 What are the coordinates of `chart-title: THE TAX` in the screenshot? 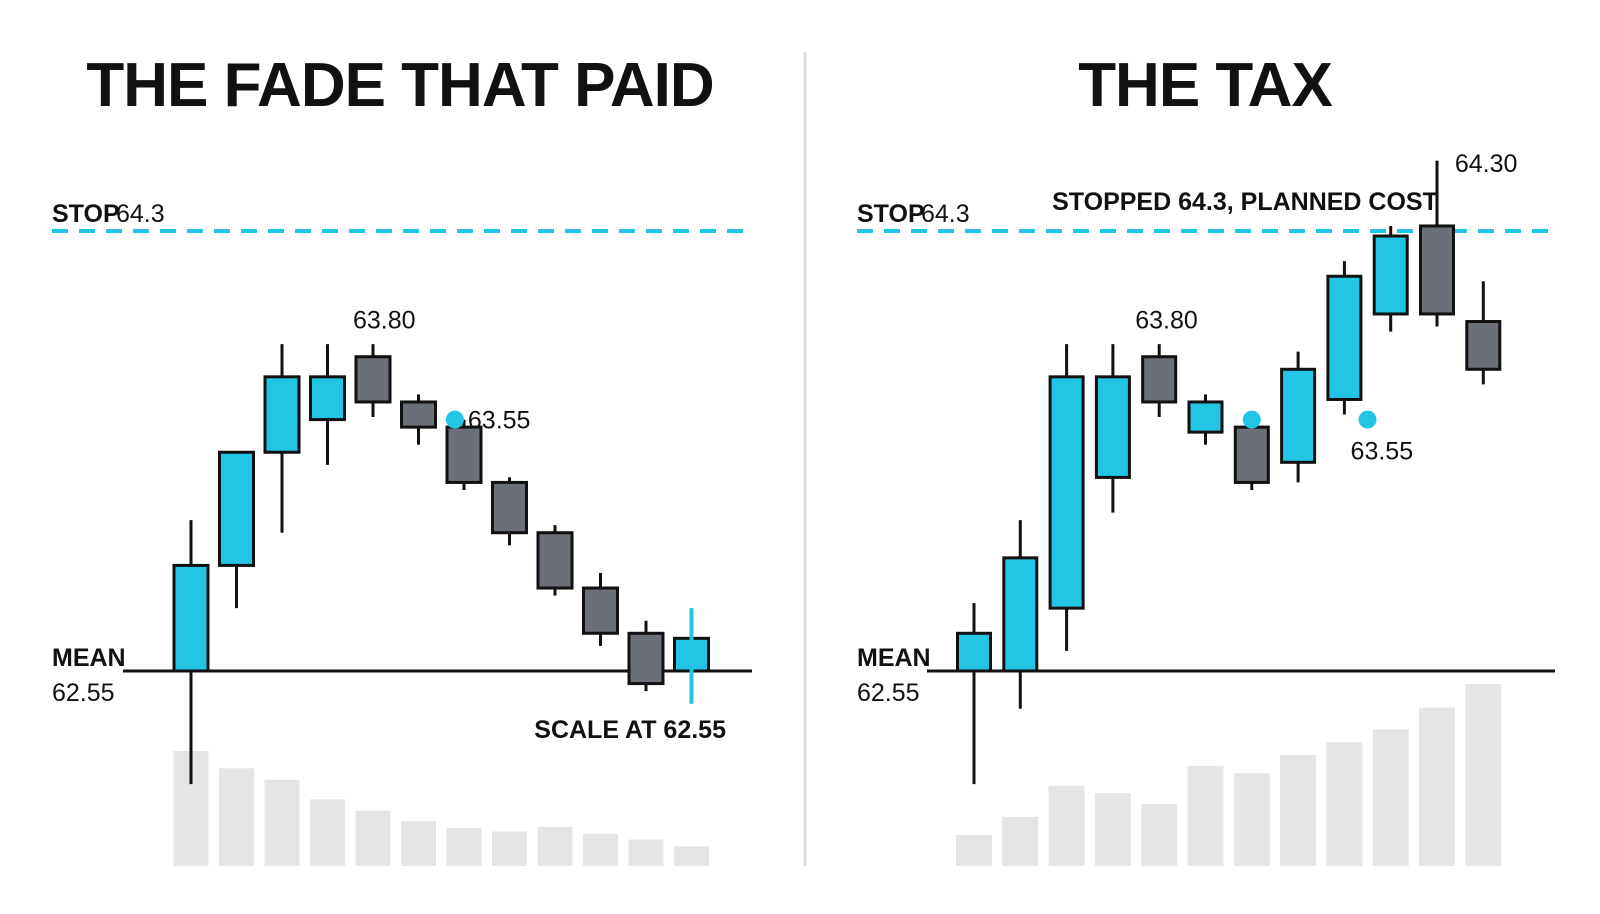 It's located at (1205, 85).